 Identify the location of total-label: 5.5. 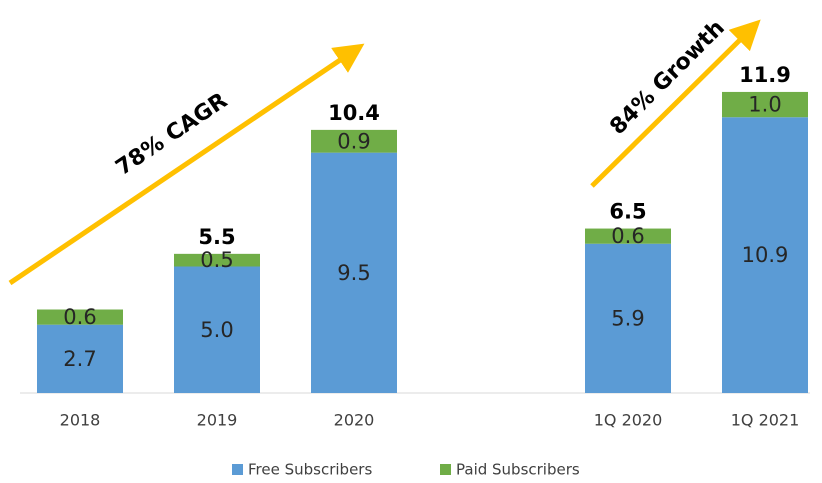
(216, 237).